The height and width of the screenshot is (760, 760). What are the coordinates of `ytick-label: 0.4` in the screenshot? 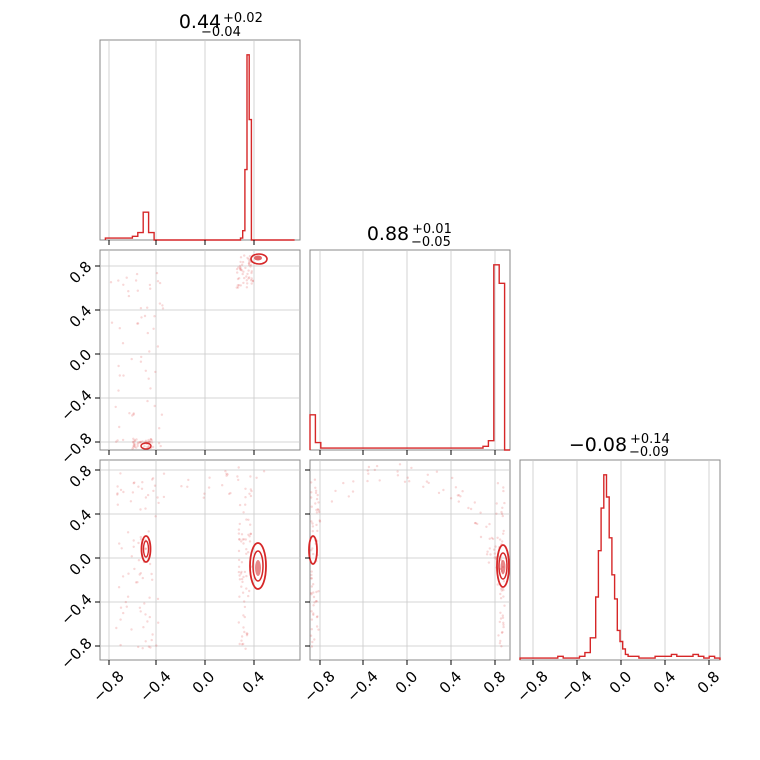 It's located at (81, 521).